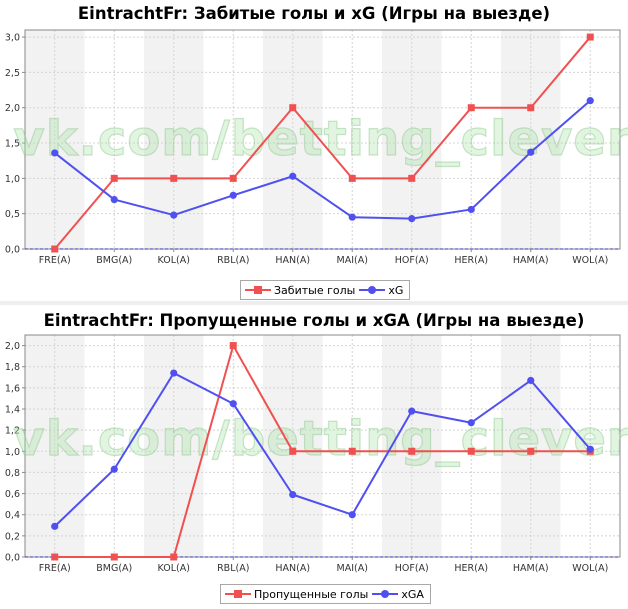 The height and width of the screenshot is (609, 628). Describe the element at coordinates (315, 290) in the screenshot. I see `legend-label: Забитые голы` at that location.